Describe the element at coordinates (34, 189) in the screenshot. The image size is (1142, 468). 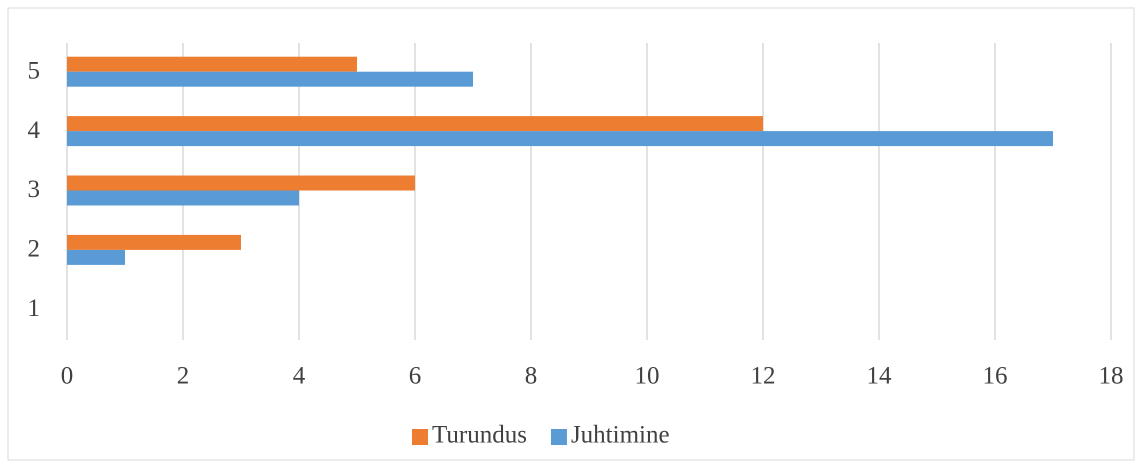
I see `y-tick-label: 3` at that location.